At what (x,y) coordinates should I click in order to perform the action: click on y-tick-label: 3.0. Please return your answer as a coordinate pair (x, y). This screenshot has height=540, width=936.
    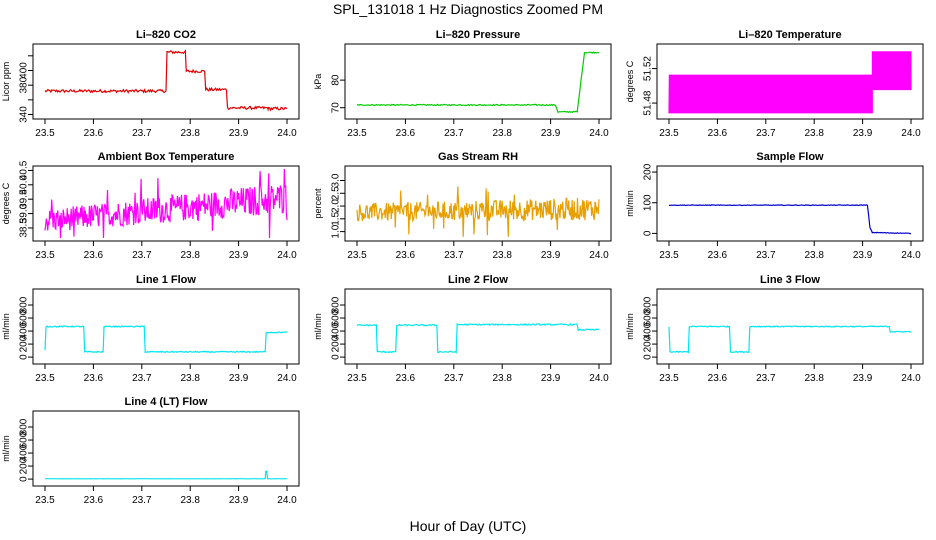
    Looking at the image, I should click on (336, 180).